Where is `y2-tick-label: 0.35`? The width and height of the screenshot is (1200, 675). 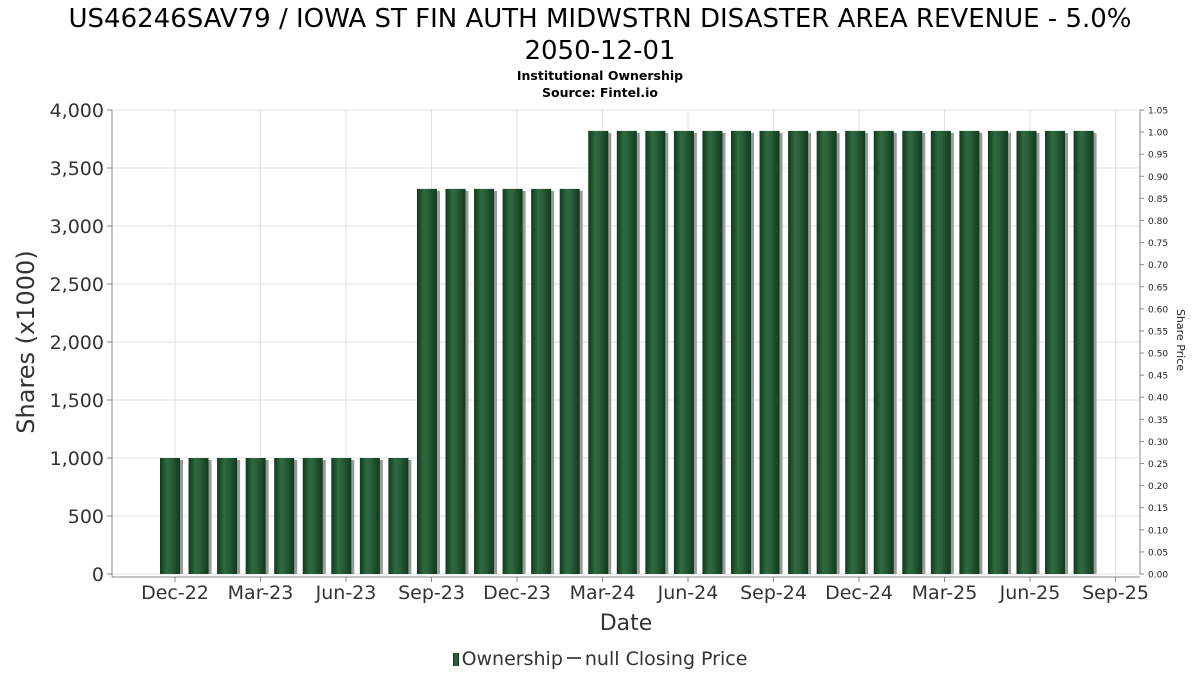 y2-tick-label: 0.35 is located at coordinates (1158, 421).